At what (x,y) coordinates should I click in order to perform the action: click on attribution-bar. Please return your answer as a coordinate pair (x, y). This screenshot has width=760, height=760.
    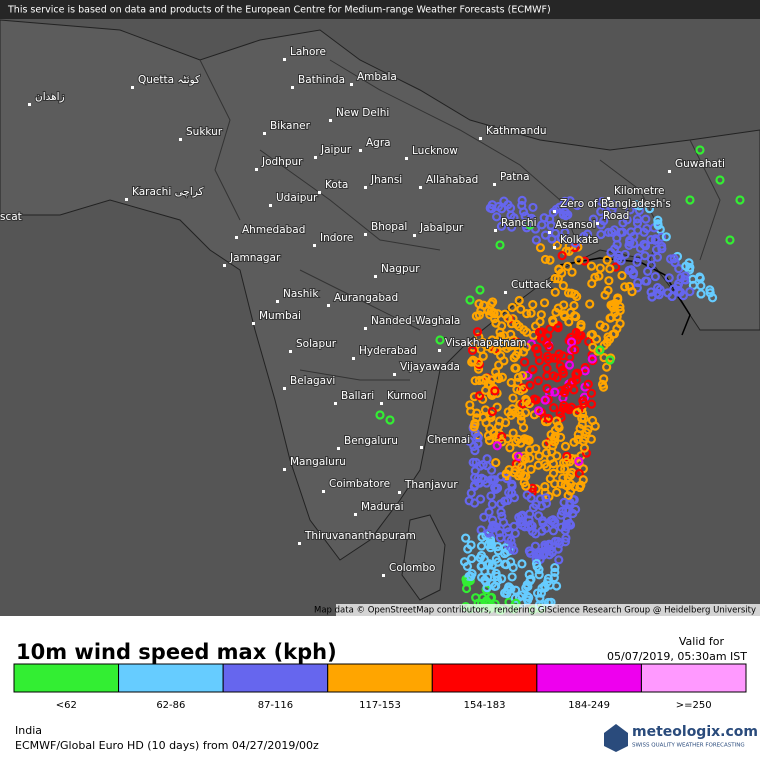
    Looking at the image, I should click on (548, 610).